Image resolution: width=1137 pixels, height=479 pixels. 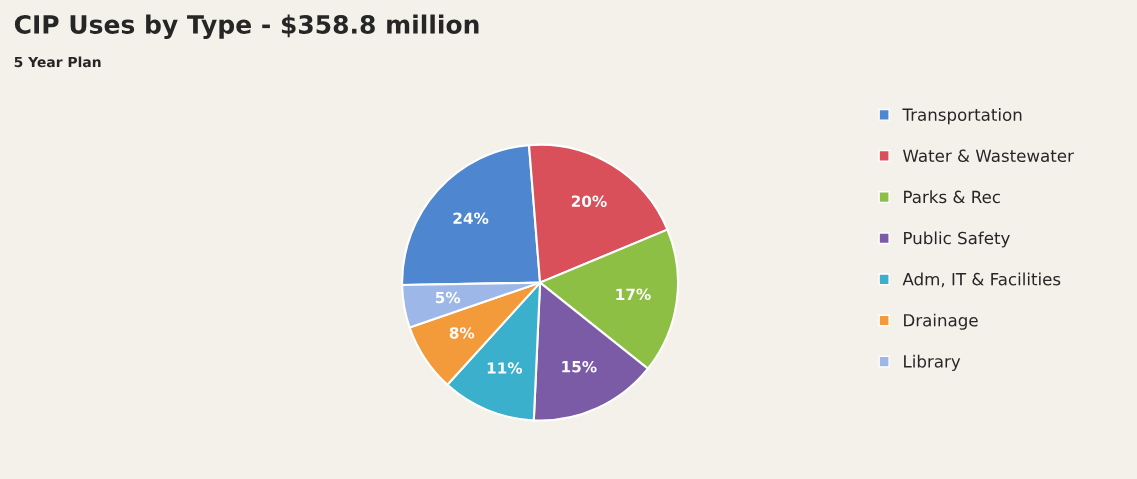 What do you see at coordinates (952, 197) in the screenshot?
I see `legend-label: Parks & Rec` at bounding box center [952, 197].